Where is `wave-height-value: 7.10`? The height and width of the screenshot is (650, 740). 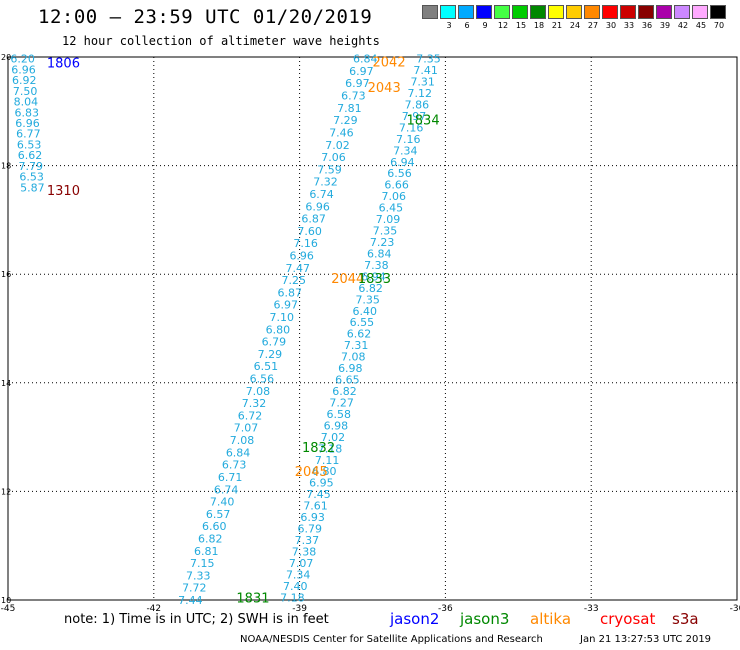 wave-height-value: 7.10 is located at coordinates (282, 317).